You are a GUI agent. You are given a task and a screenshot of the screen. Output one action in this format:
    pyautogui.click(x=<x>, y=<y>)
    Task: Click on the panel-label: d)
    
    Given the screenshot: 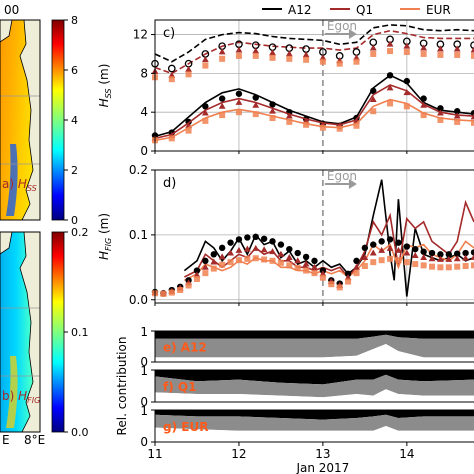 What is the action you would take?
    pyautogui.click(x=169, y=183)
    